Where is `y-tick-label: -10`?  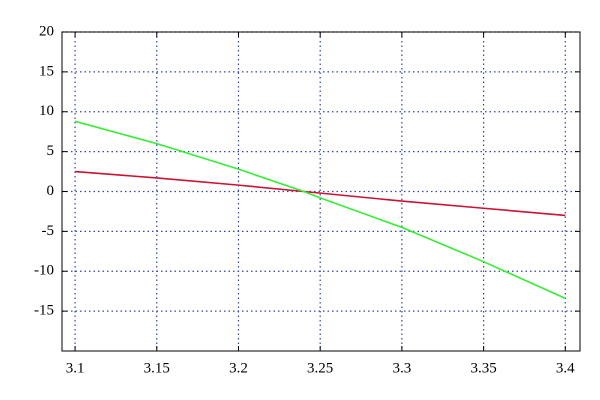 y-tick-label: -10 is located at coordinates (44, 271).